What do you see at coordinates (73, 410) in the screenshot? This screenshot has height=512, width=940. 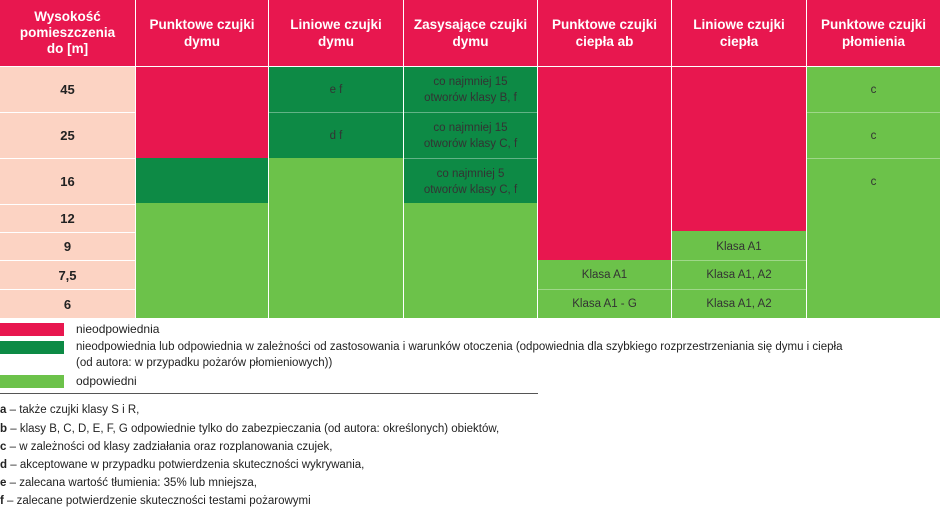 I see `footnote-text: – także czujki klasy S i R,` at bounding box center [73, 410].